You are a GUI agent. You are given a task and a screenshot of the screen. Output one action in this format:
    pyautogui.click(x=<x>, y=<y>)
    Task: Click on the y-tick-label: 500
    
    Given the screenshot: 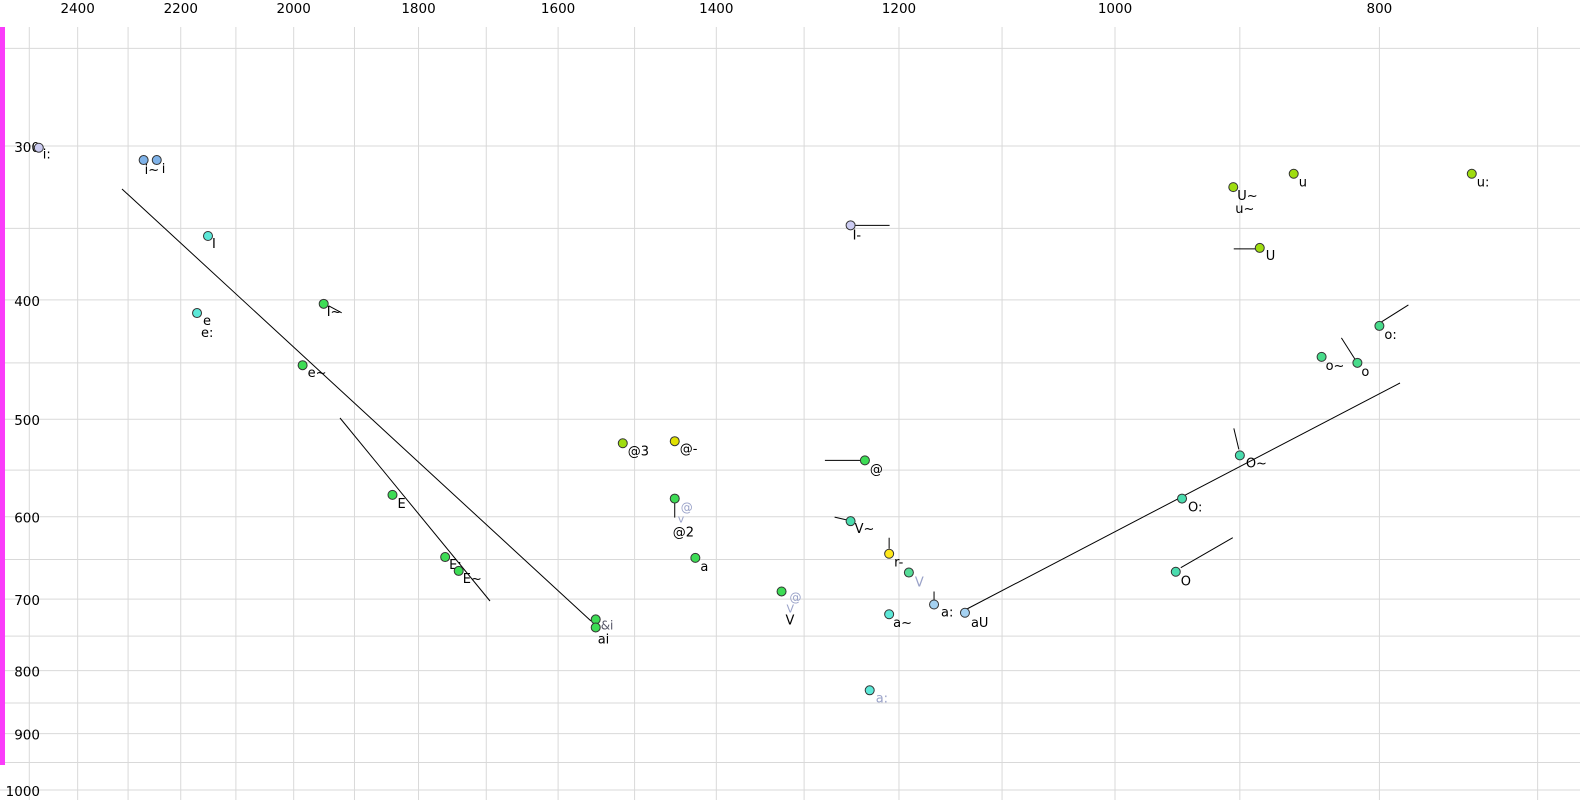 What is the action you would take?
    pyautogui.click(x=27, y=421)
    